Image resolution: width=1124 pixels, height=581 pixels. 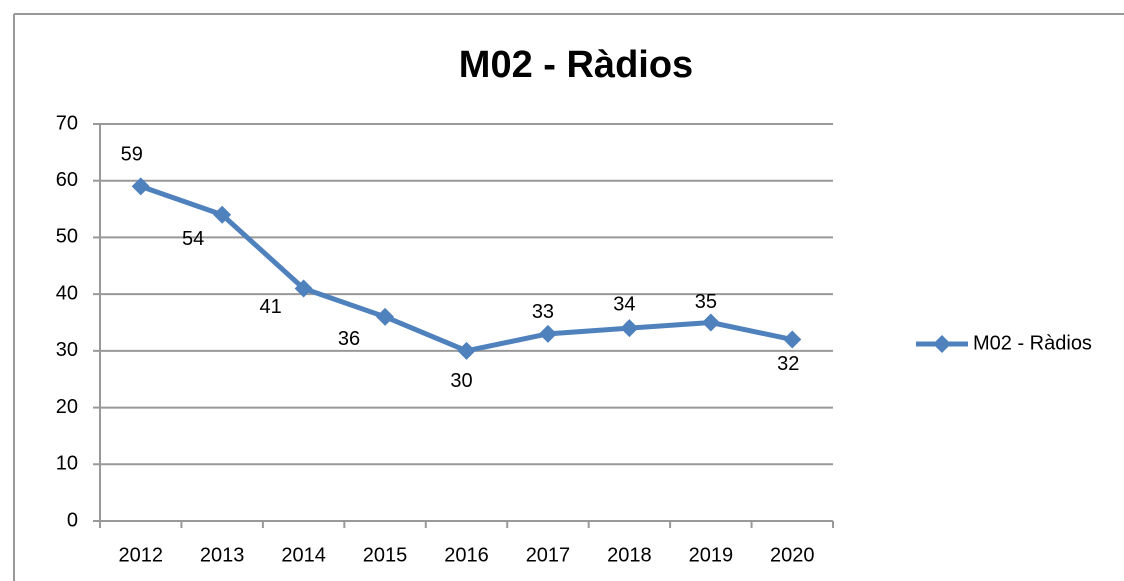 What do you see at coordinates (193, 239) in the screenshot?
I see `data-label: 54` at bounding box center [193, 239].